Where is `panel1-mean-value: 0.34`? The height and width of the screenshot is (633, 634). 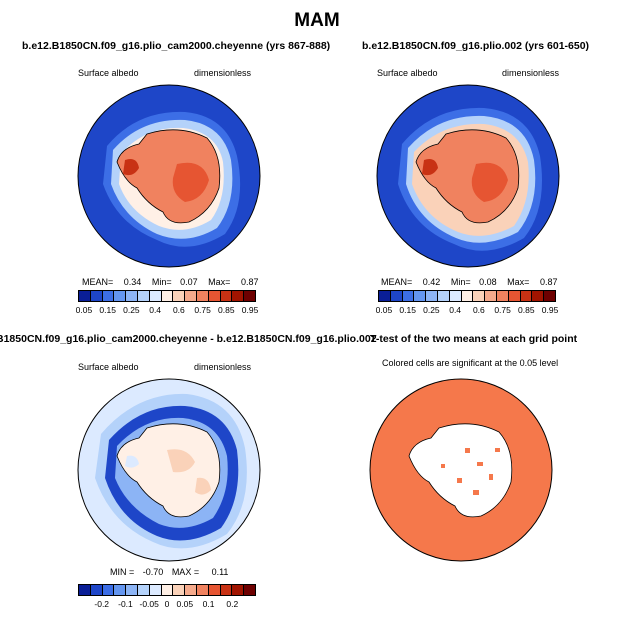 panel1-mean-value: 0.34 is located at coordinates (132, 282).